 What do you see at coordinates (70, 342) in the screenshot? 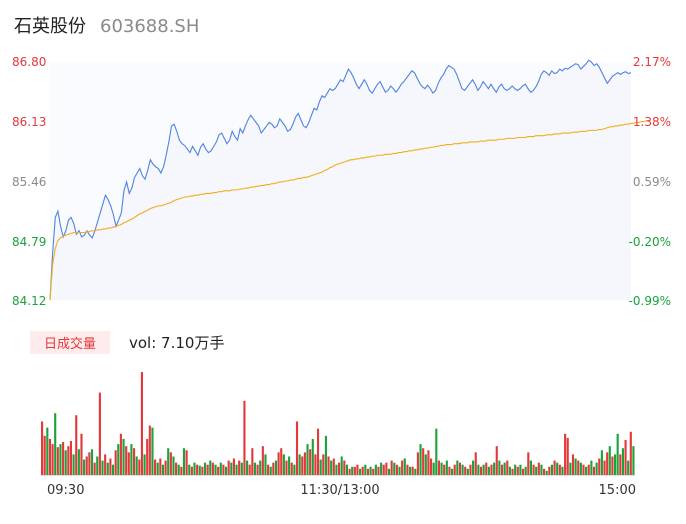
I see `volume-tab: 日成交量` at bounding box center [70, 342].